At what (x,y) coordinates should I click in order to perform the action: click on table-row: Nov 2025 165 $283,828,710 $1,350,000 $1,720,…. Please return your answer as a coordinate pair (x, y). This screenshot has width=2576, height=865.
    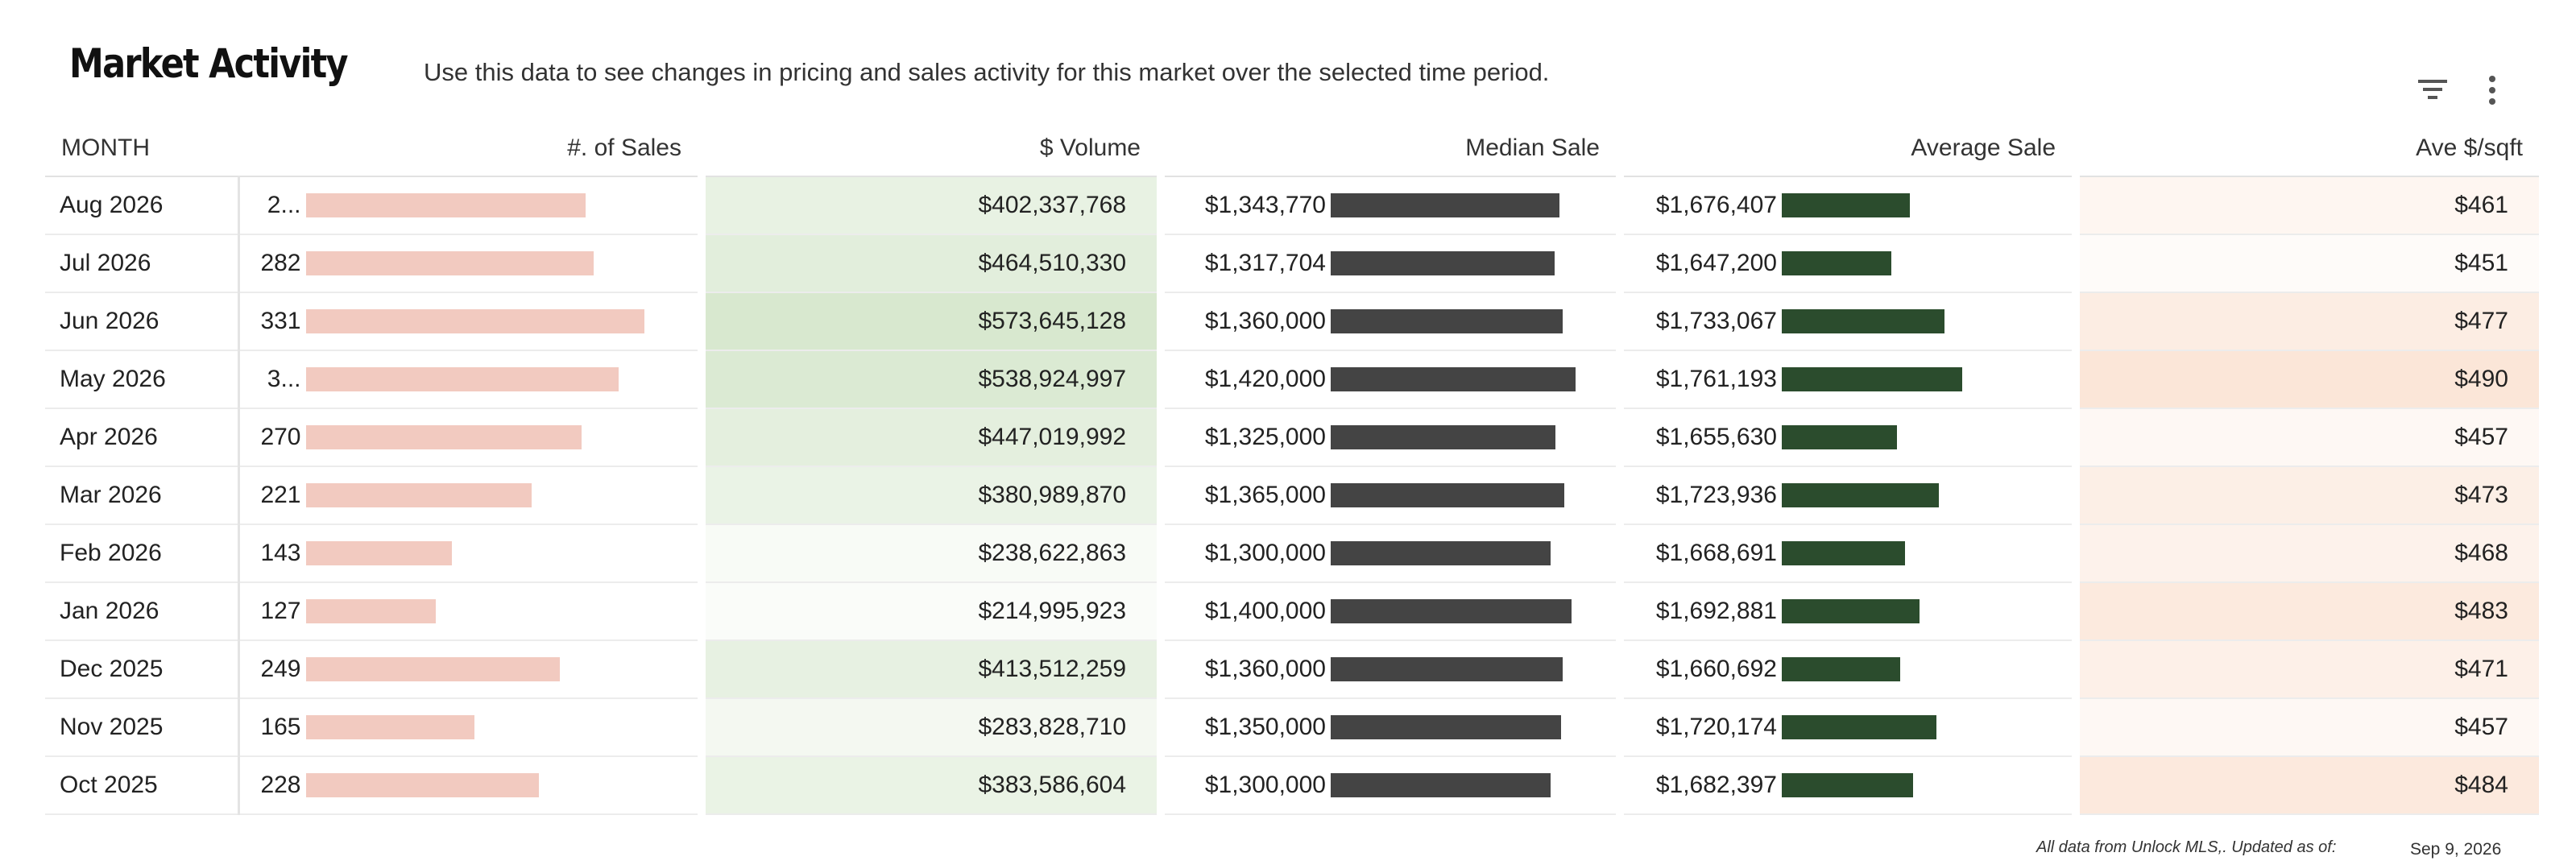
    Looking at the image, I should click on (1292, 727).